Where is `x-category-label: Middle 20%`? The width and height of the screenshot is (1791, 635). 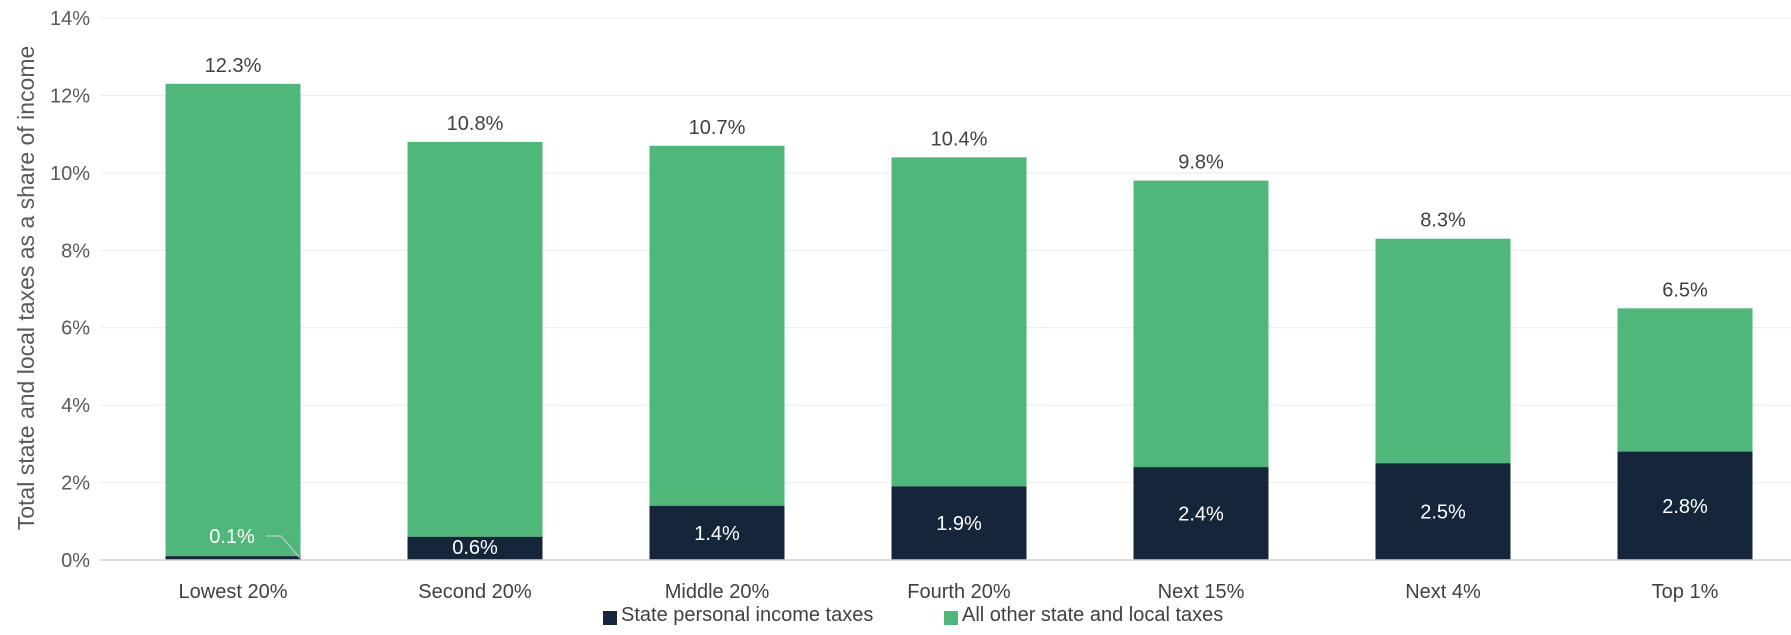 x-category-label: Middle 20% is located at coordinates (717, 592).